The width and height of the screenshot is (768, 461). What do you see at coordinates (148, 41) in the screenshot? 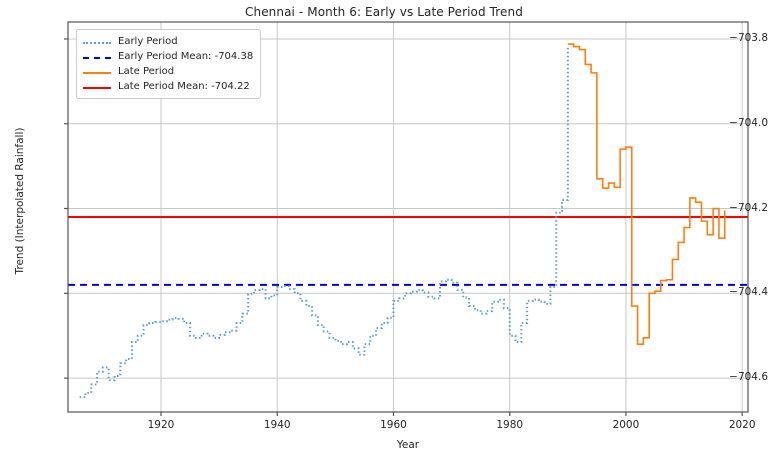
I see `legend-label: Early Period` at bounding box center [148, 41].